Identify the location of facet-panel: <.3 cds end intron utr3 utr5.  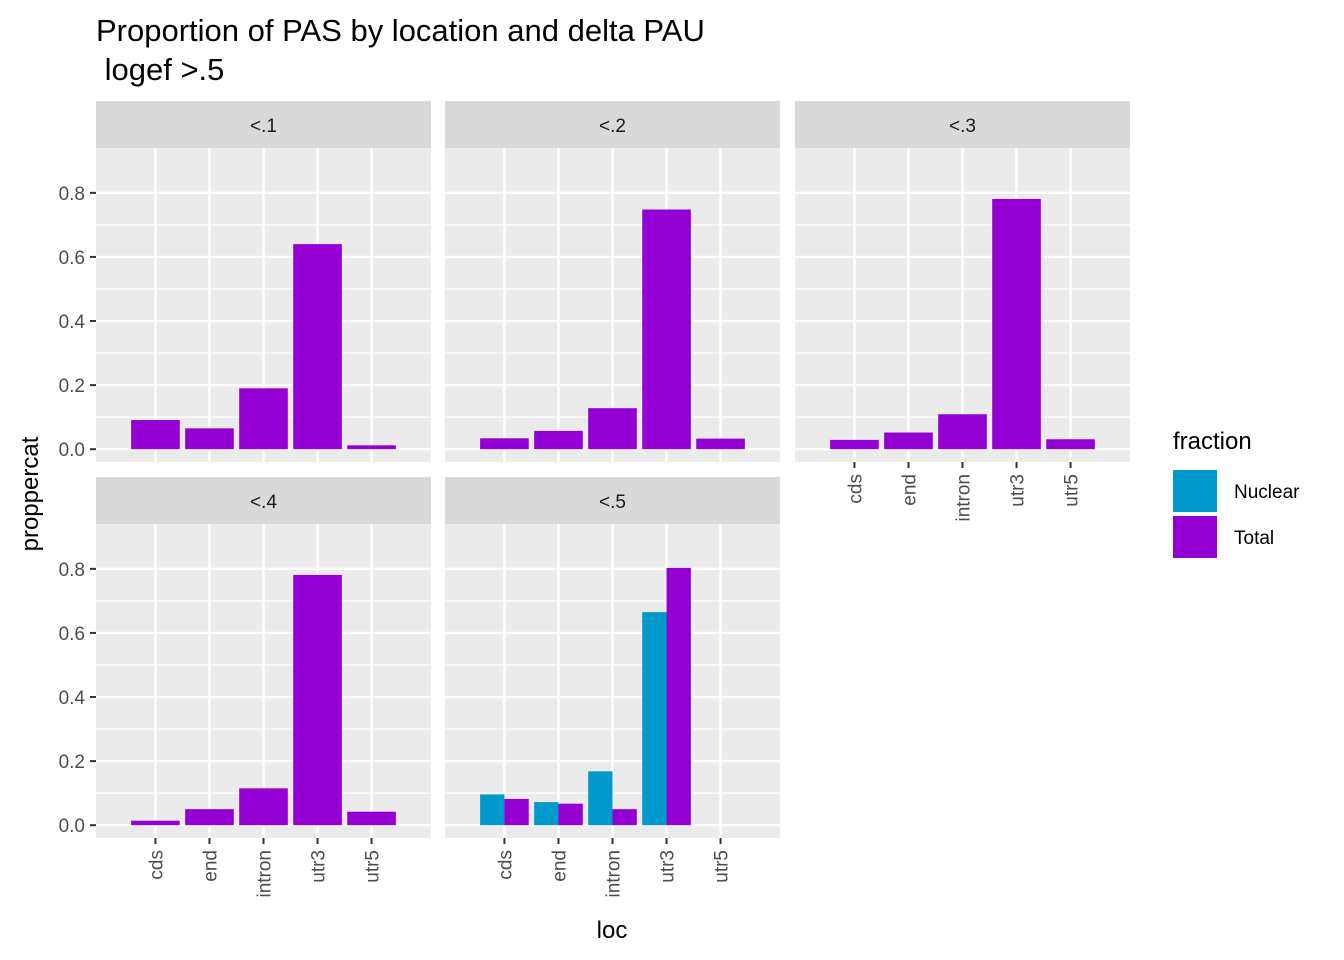
(962, 311).